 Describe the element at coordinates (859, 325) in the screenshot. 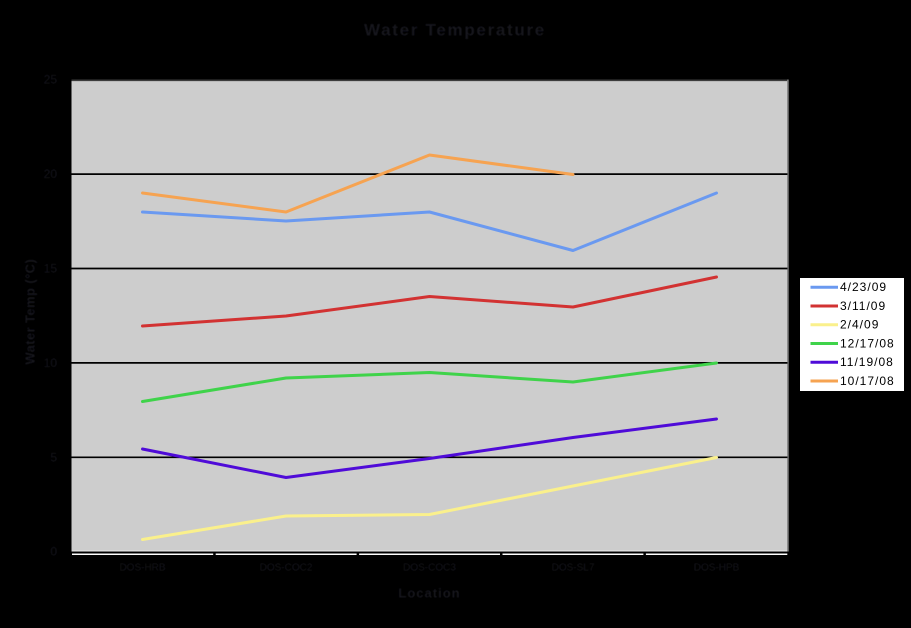

I see `svg-text: 2/4/09` at that location.